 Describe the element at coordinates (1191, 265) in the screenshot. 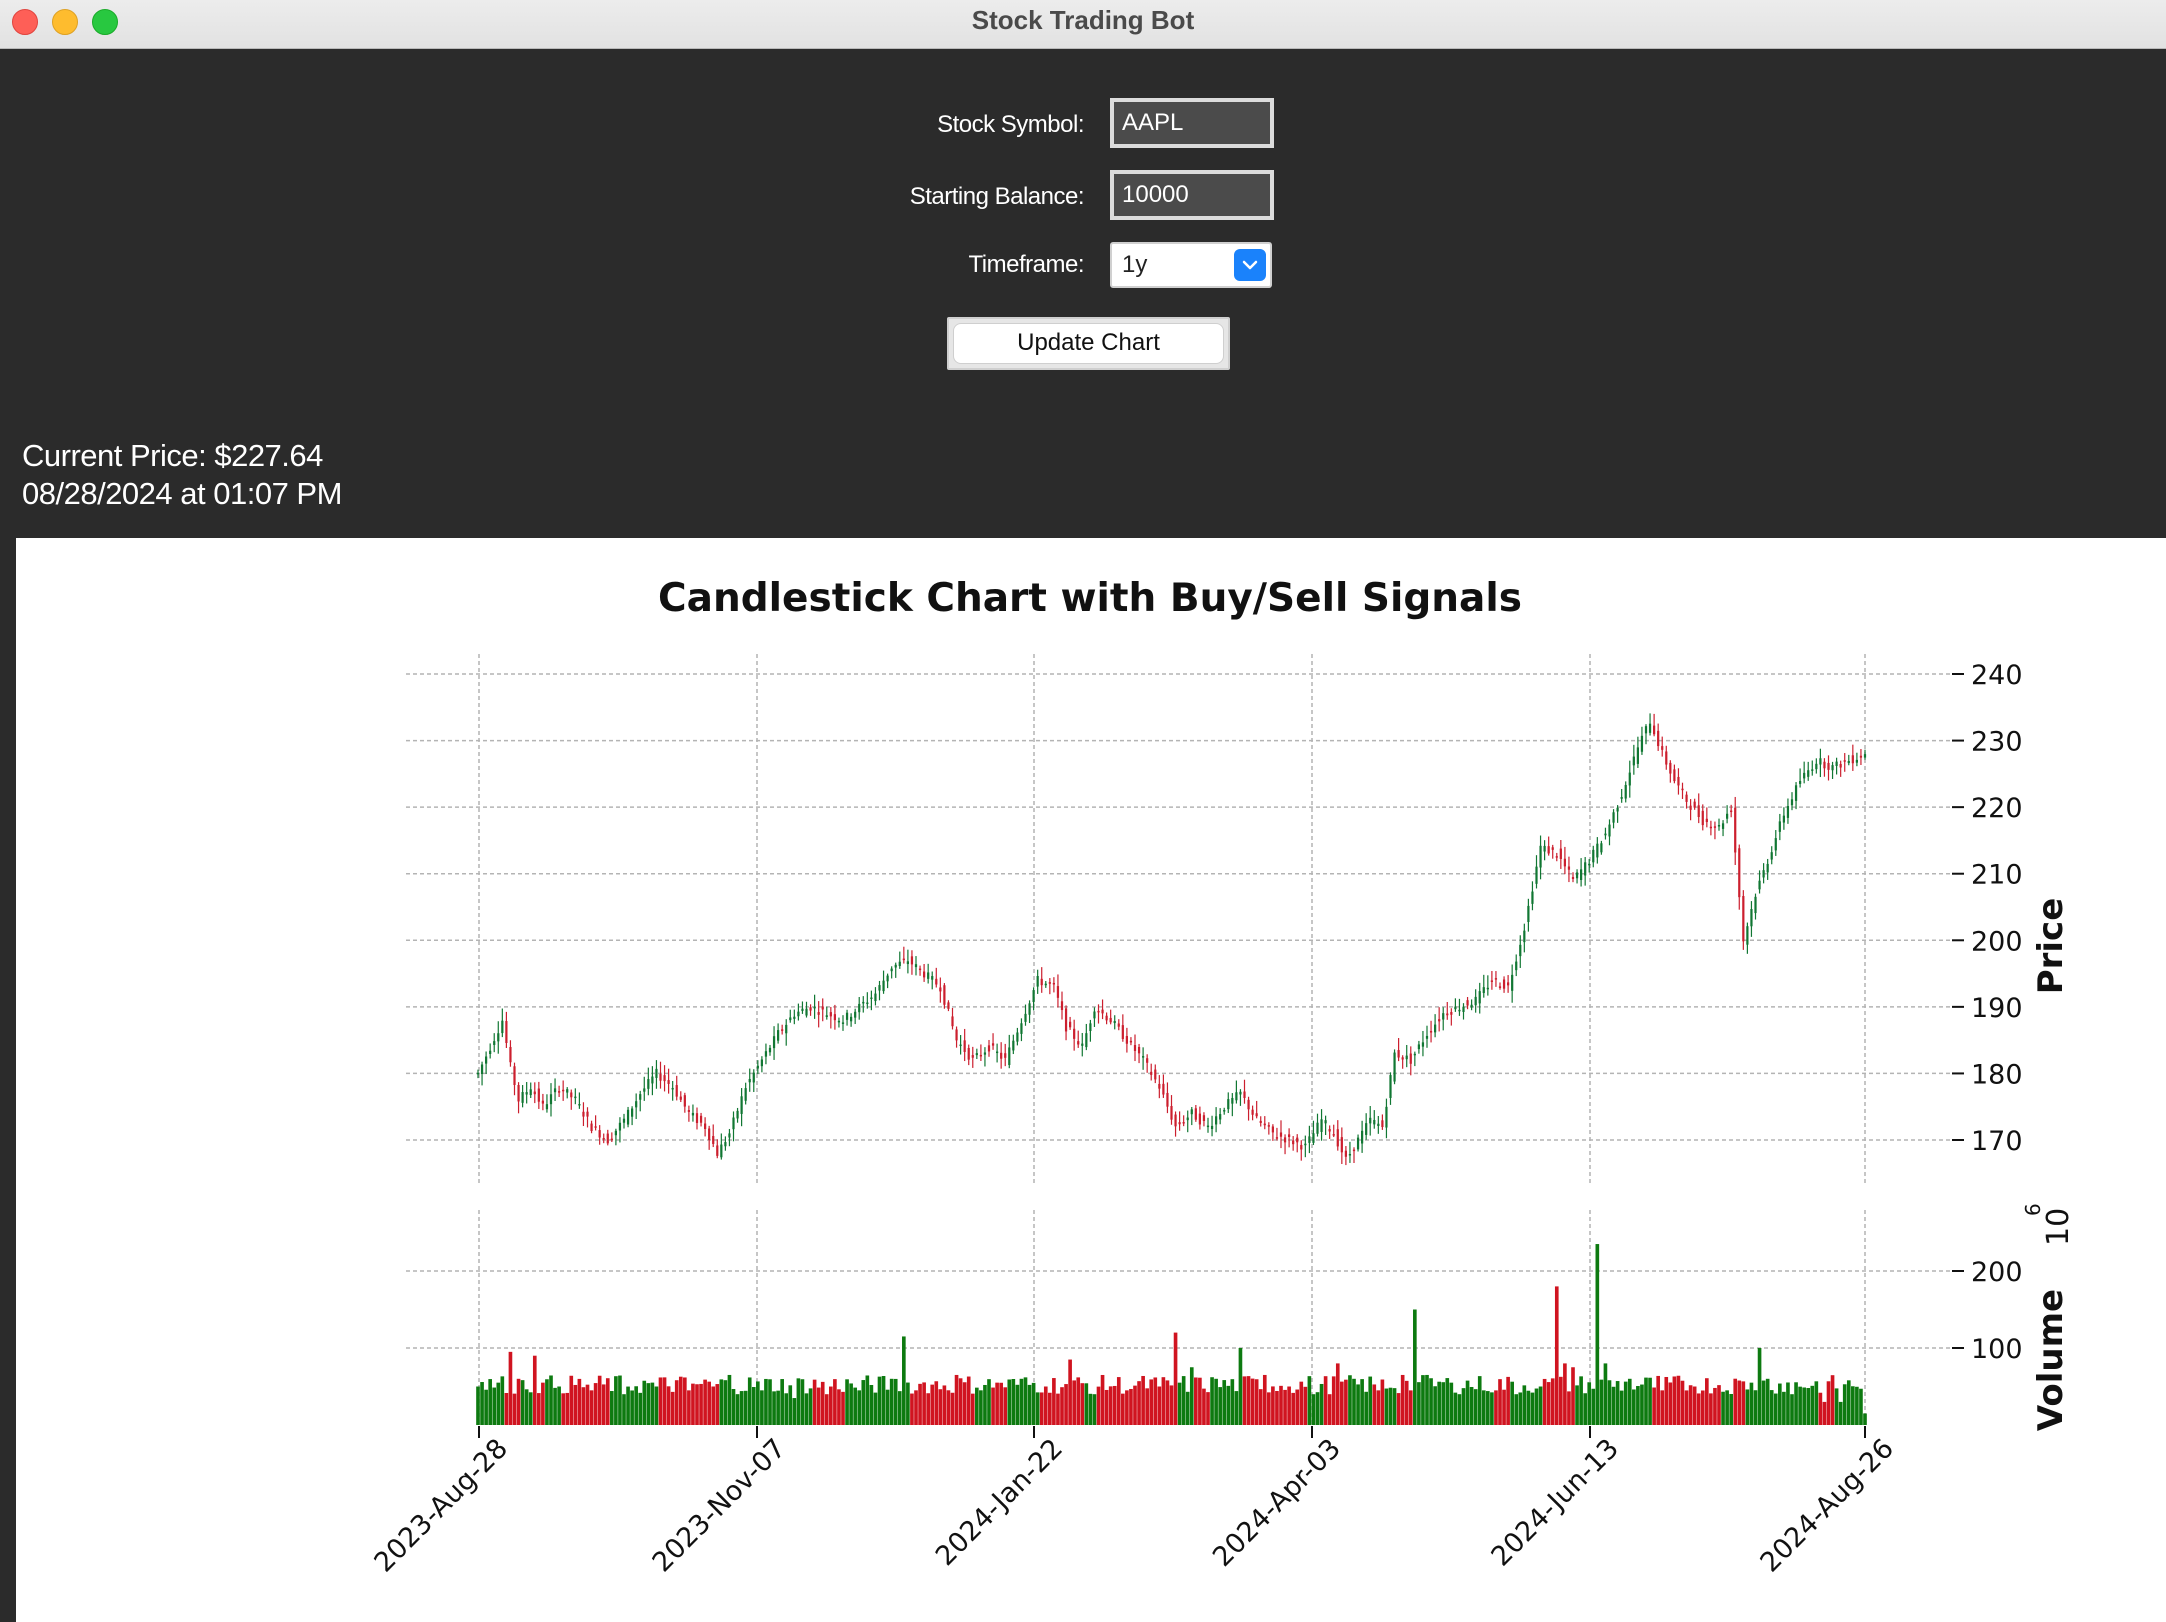

I see `timeframe-select: 1y` at that location.